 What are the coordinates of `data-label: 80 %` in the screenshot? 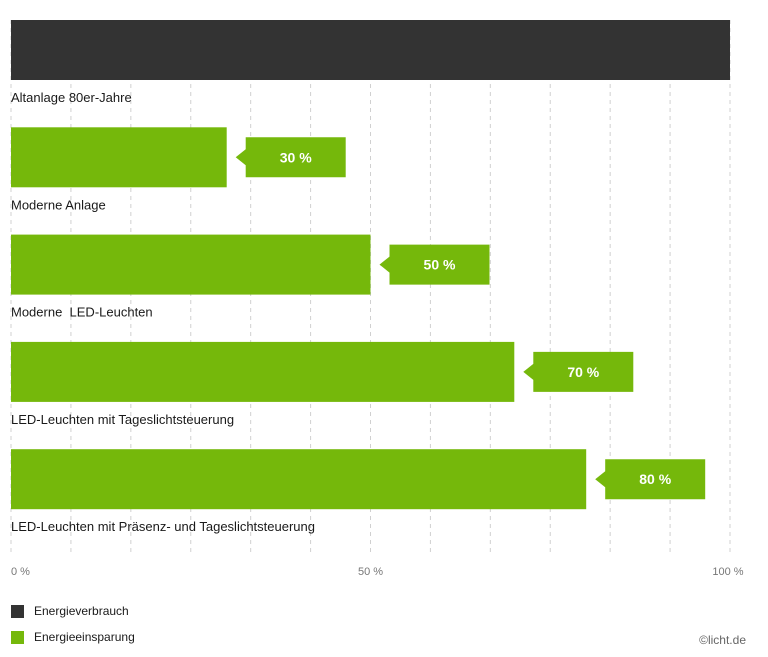 It's located at (655, 479).